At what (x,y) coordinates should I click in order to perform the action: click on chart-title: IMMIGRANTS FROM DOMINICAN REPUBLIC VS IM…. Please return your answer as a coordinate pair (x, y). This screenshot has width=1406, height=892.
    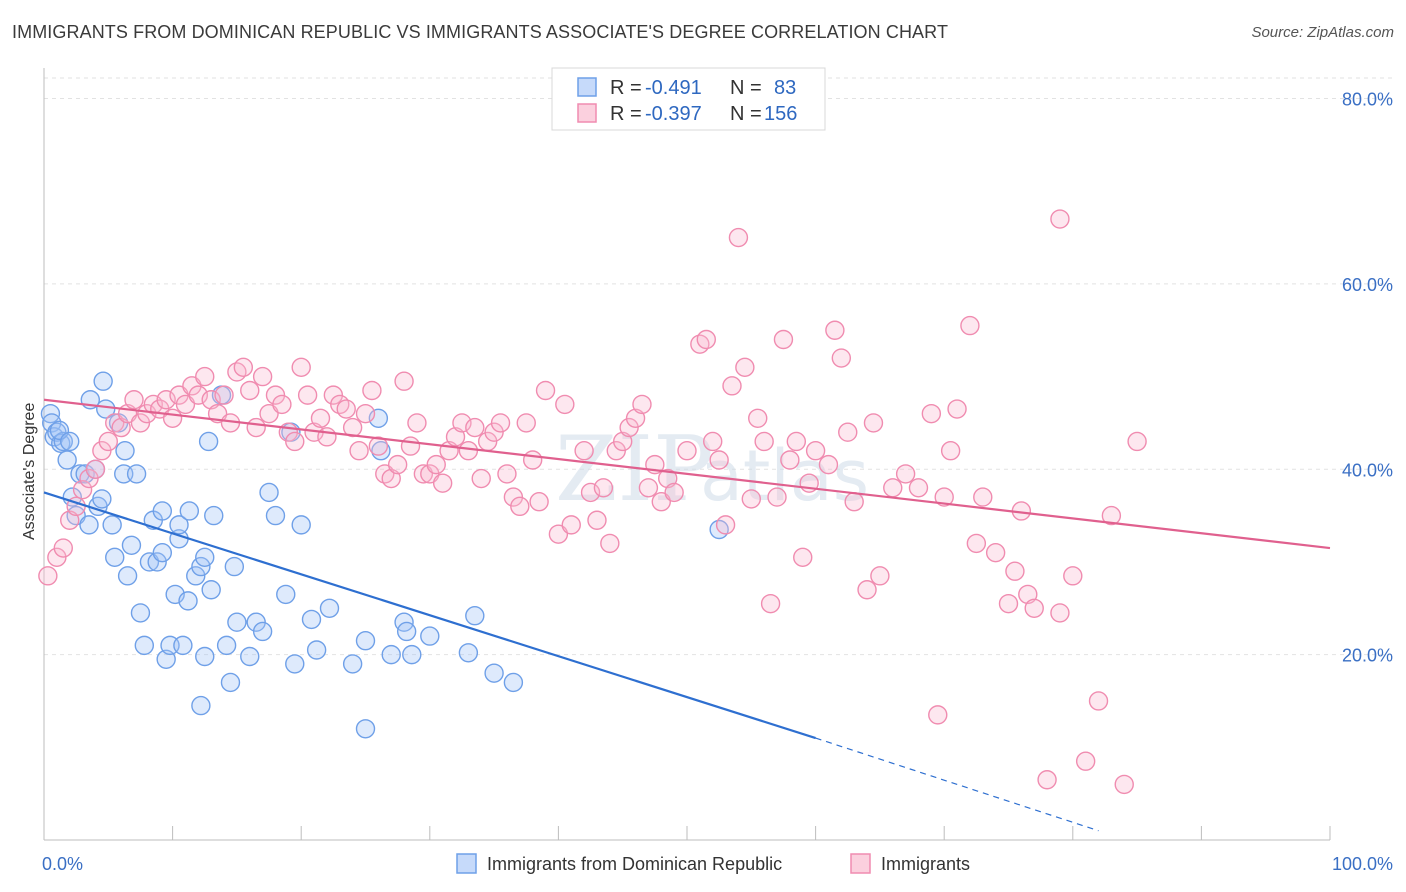
    Looking at the image, I should click on (480, 32).